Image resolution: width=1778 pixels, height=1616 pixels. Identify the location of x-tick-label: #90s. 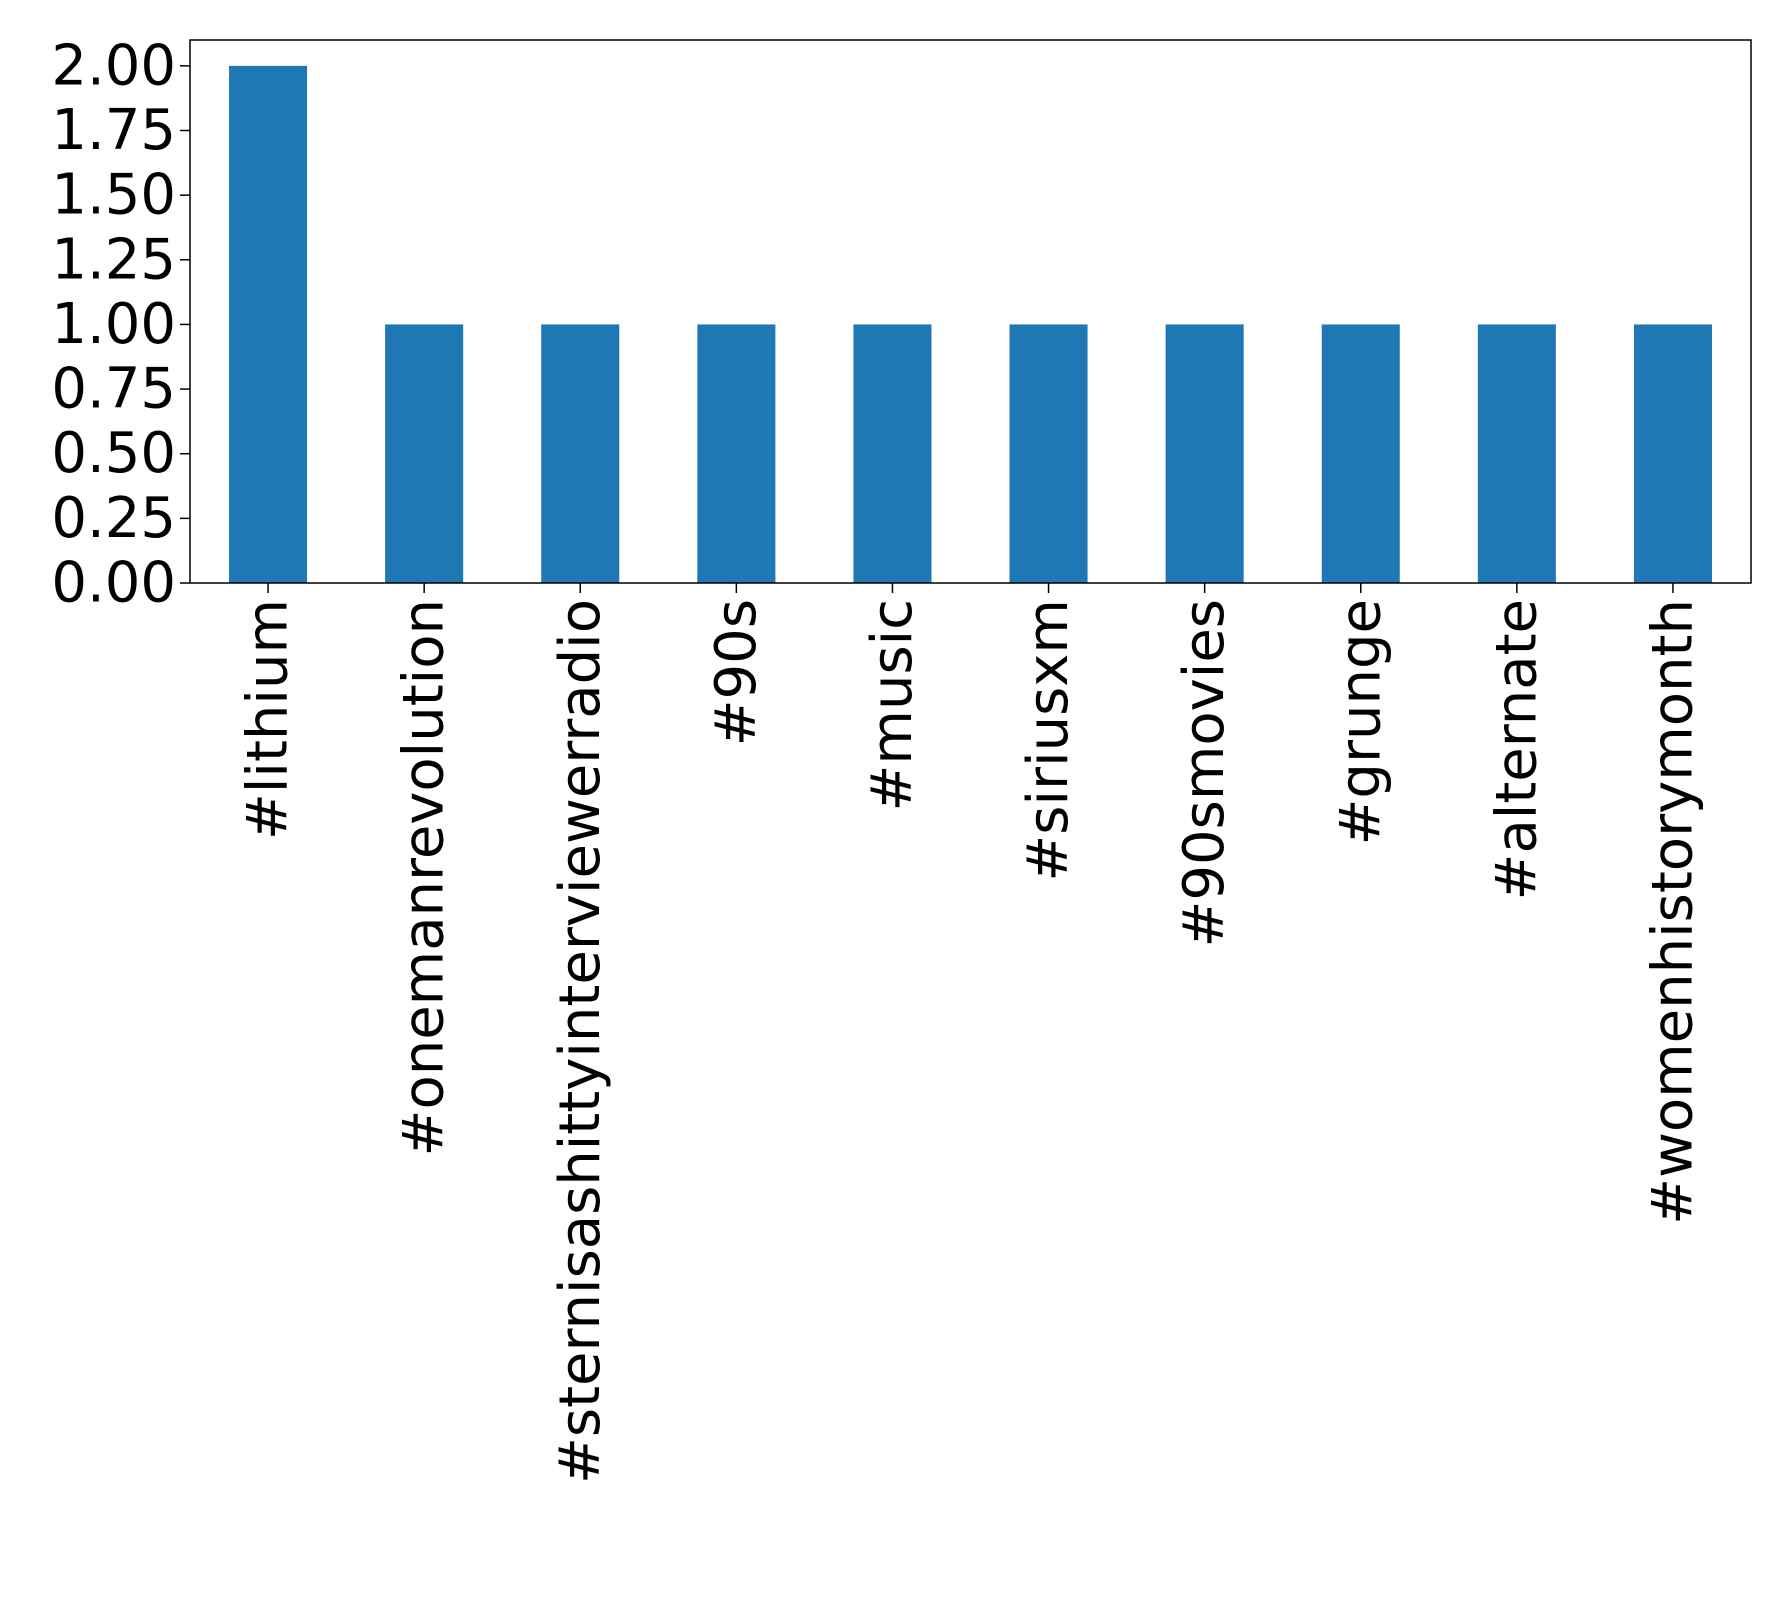
(736, 672).